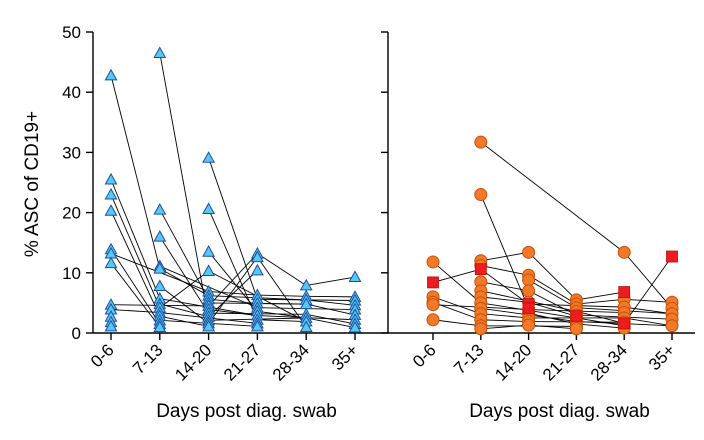  What do you see at coordinates (71, 92) in the screenshot?
I see `y-tick-label: 40` at bounding box center [71, 92].